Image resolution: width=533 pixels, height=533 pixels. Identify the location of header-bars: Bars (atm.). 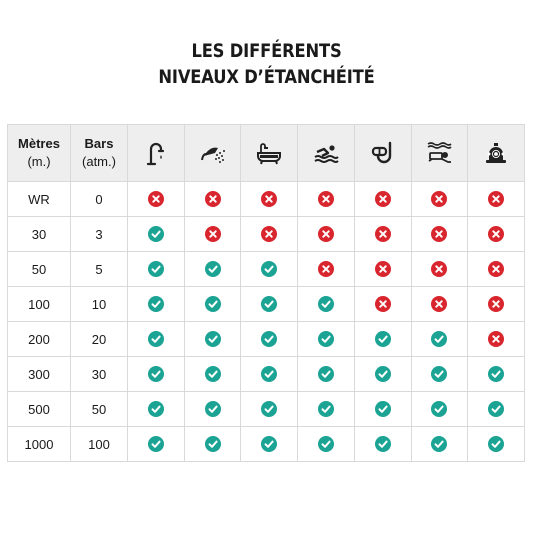
(99, 153).